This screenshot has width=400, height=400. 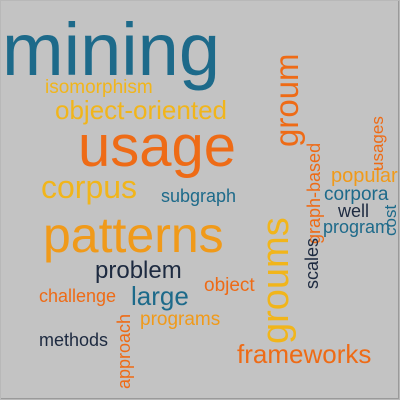 I want to click on word-patterns: patterns, so click(x=133, y=235).